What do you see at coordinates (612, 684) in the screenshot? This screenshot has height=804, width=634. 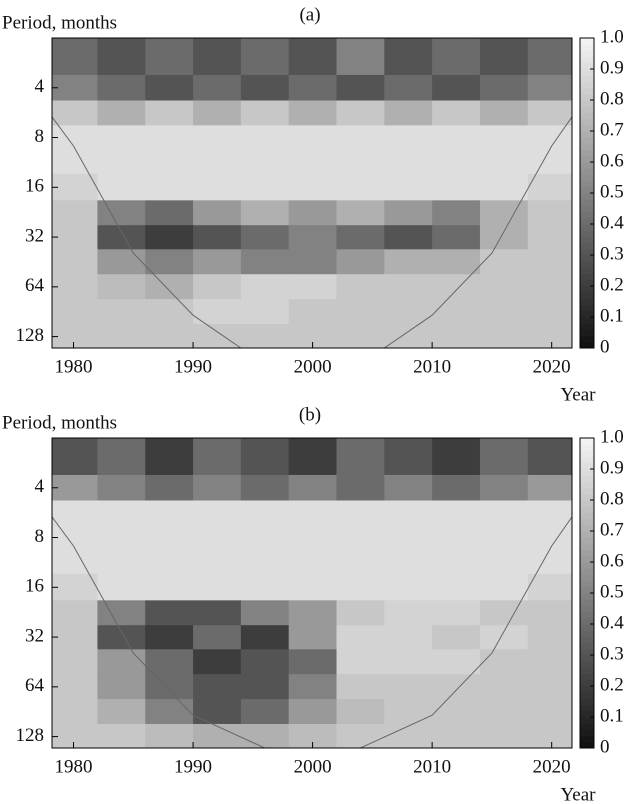 I see `colorbar-label: 0.2` at bounding box center [612, 684].